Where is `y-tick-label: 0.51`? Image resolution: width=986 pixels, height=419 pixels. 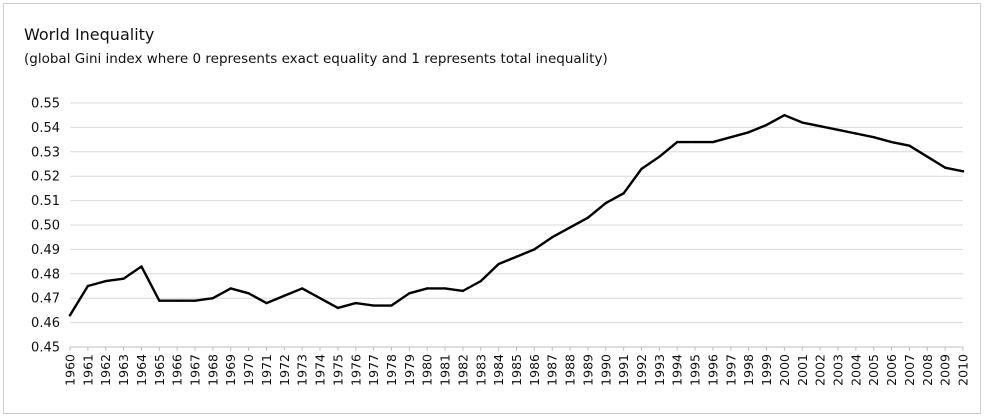 y-tick-label: 0.51 is located at coordinates (45, 201).